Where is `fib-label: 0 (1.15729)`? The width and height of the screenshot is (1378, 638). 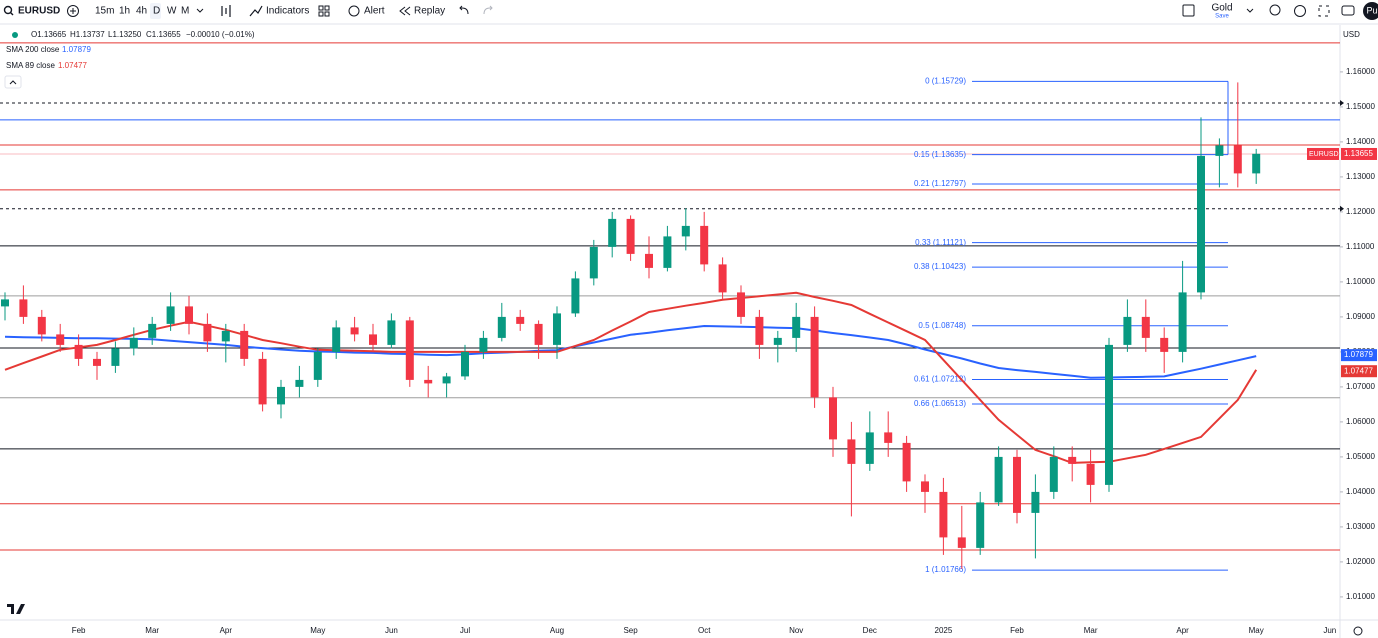 fib-label: 0 (1.15729) is located at coordinates (945, 80).